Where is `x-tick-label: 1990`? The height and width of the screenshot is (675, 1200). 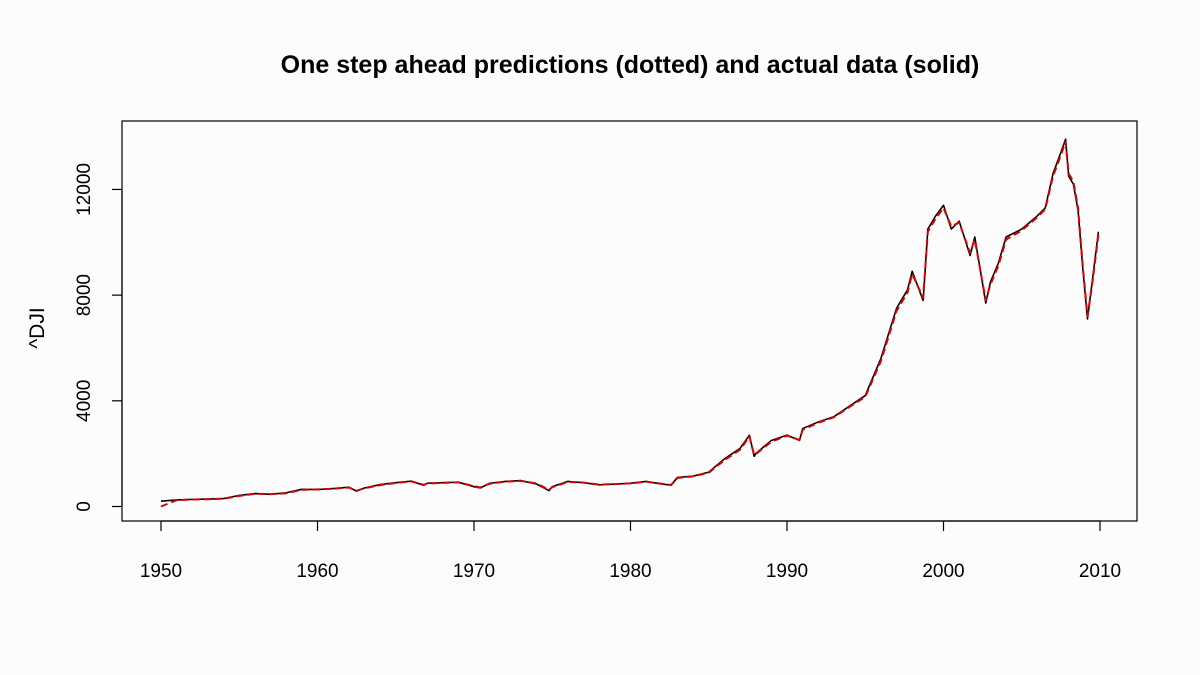
x-tick-label: 1990 is located at coordinates (787, 571).